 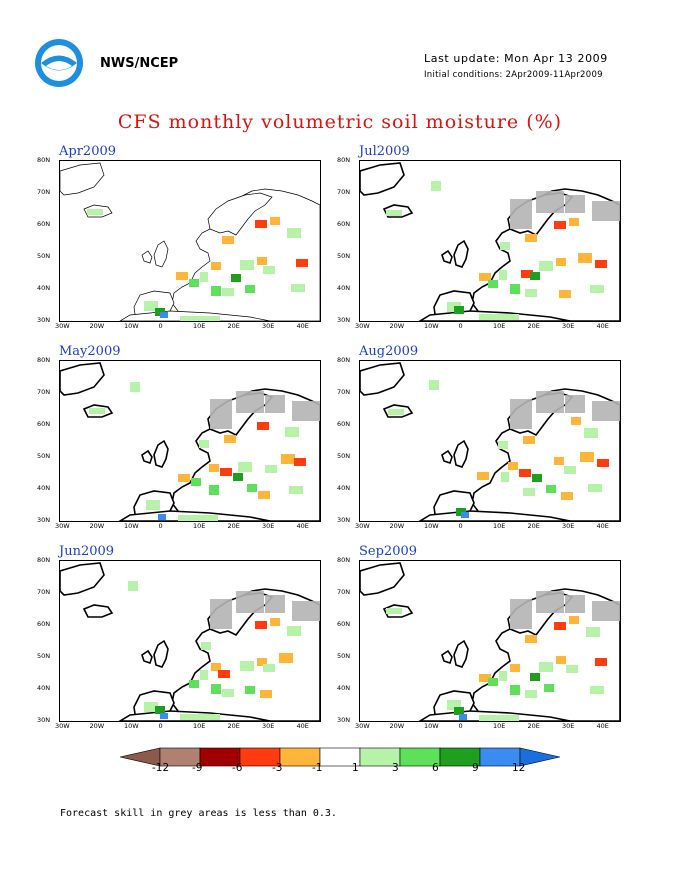 I want to click on color-legend, so click(x=340, y=757).